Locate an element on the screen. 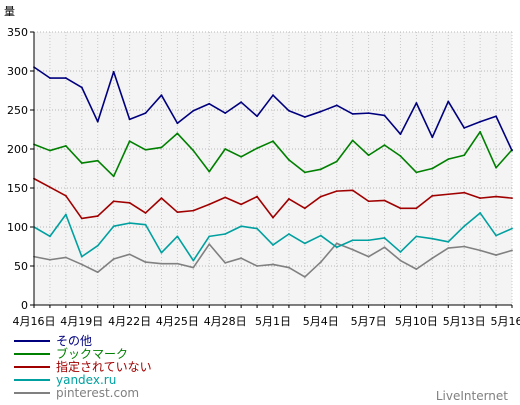  x-tick-label: 5月1日 is located at coordinates (273, 321).